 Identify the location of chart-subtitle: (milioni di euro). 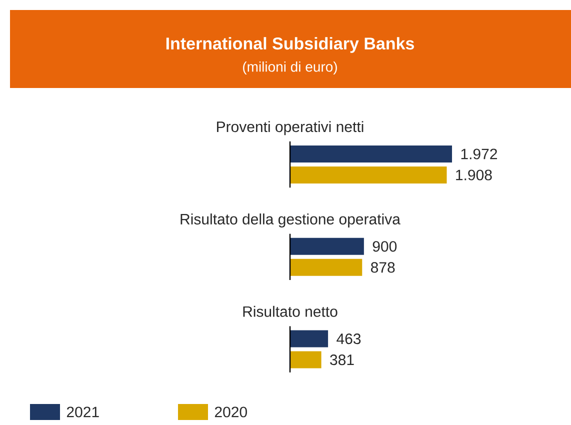
(290, 68).